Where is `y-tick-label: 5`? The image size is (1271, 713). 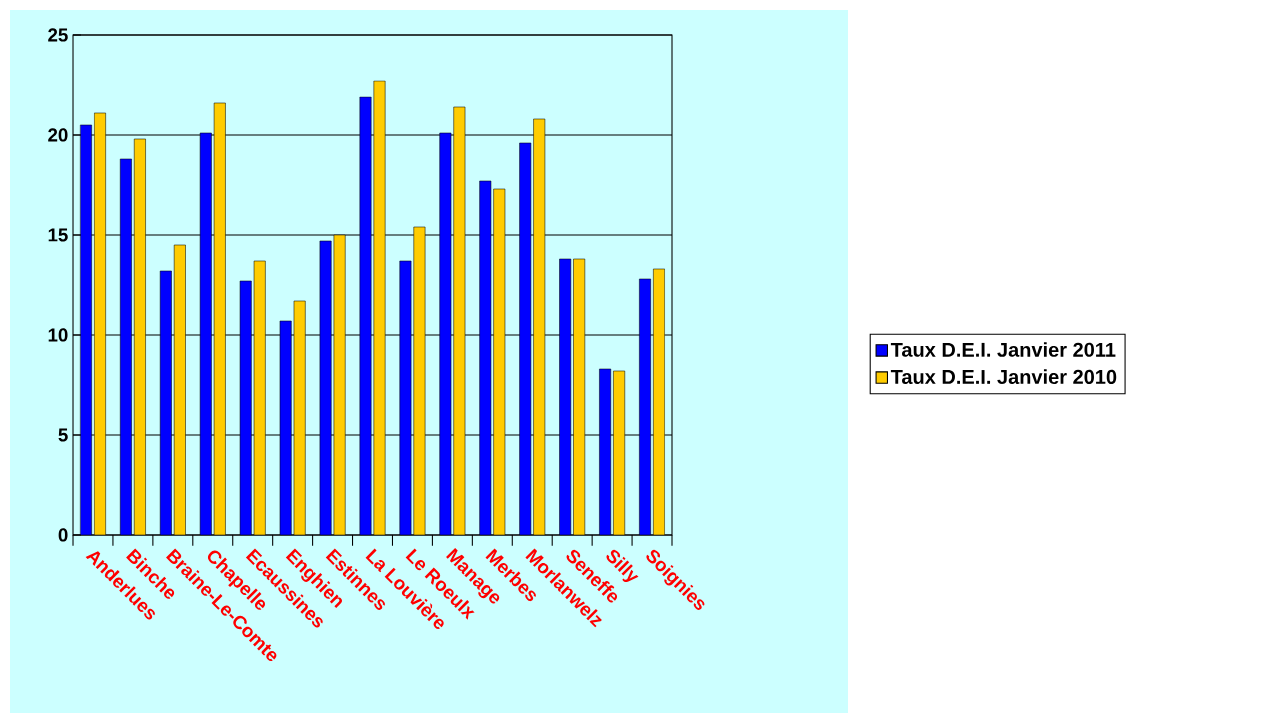
y-tick-label: 5 is located at coordinates (63, 435).